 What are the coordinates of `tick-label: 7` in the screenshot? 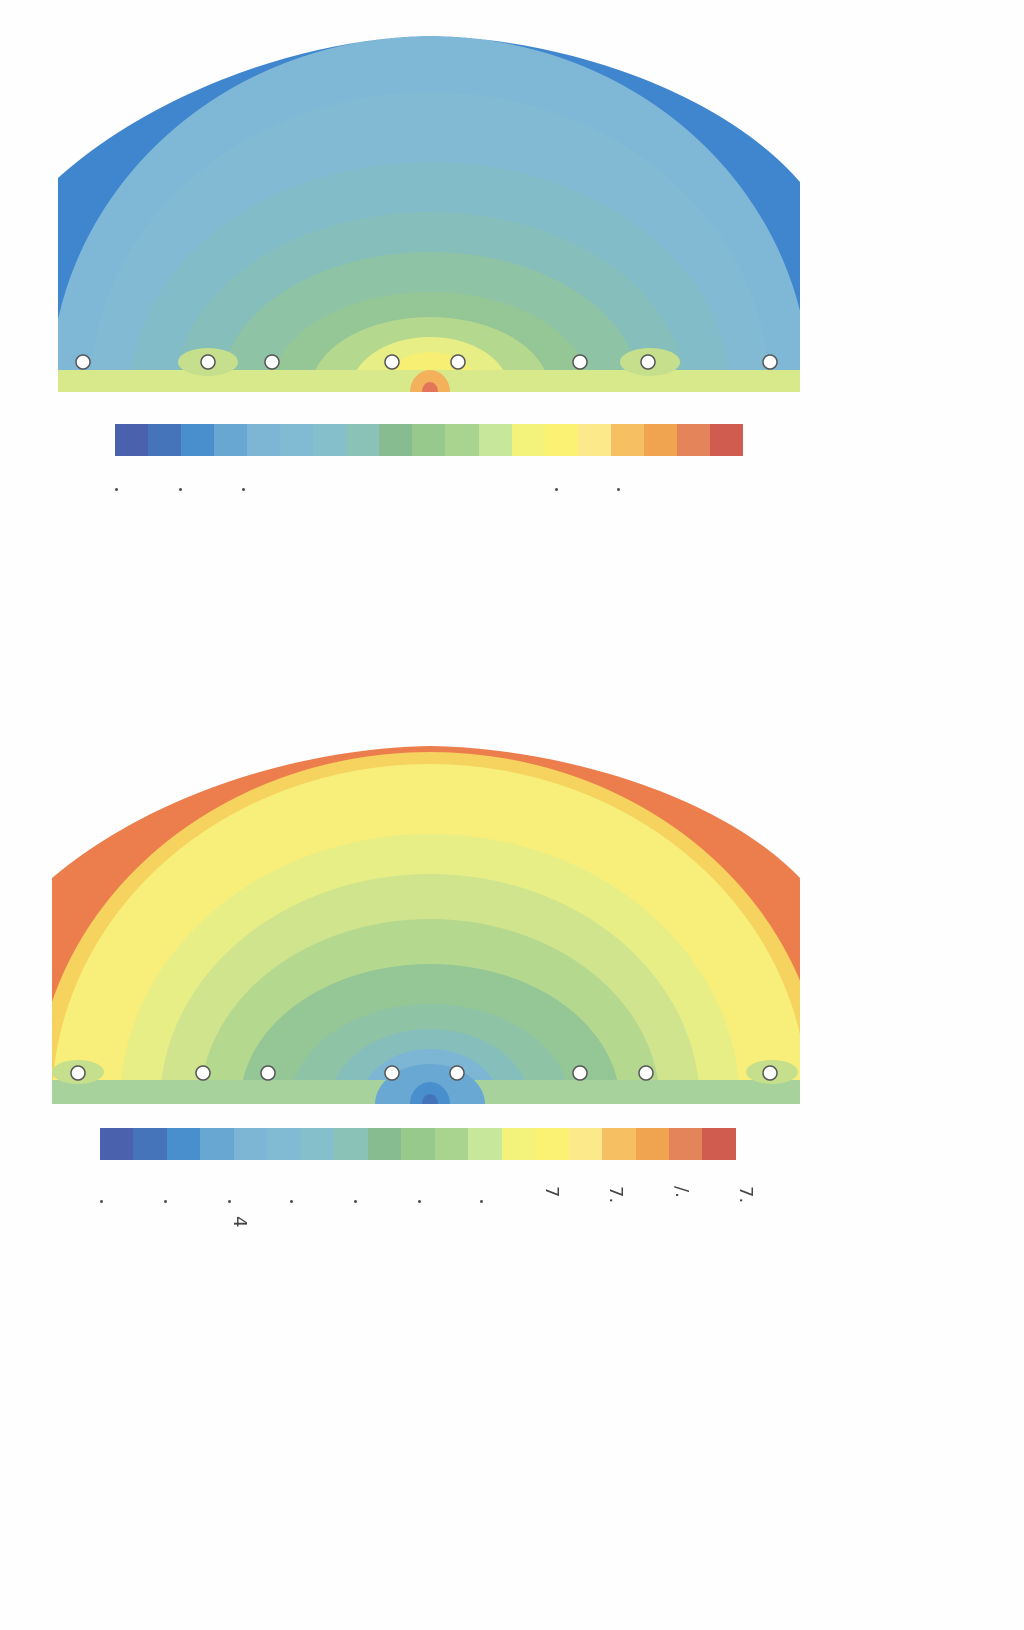 It's located at (551, 1192).